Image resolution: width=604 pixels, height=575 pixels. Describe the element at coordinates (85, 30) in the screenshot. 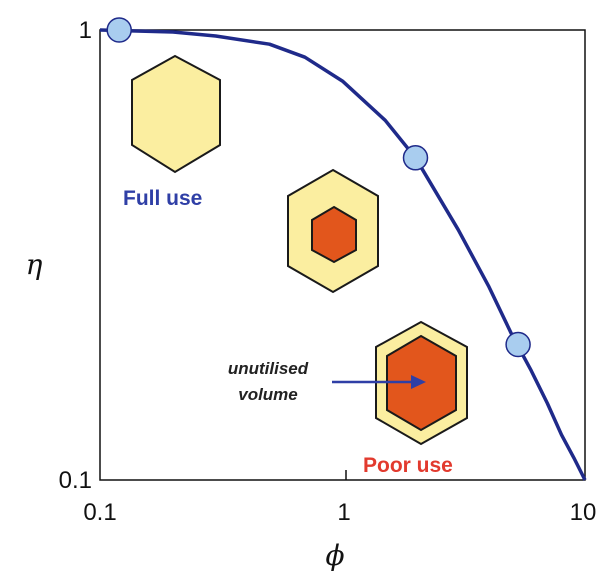

I see `y-tick-label-1: 1` at that location.